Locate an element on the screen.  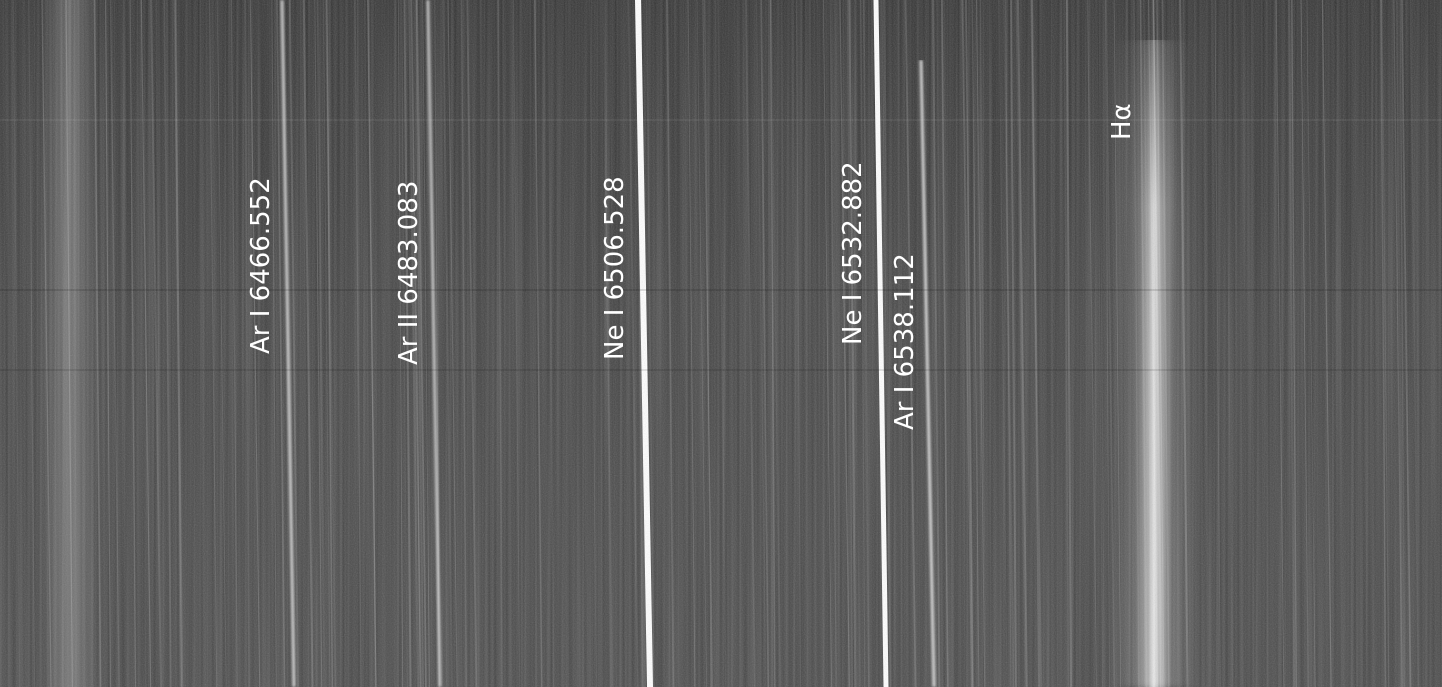
label-ar-ii-6483: Ar II 6483.083 is located at coordinates (409, 272).